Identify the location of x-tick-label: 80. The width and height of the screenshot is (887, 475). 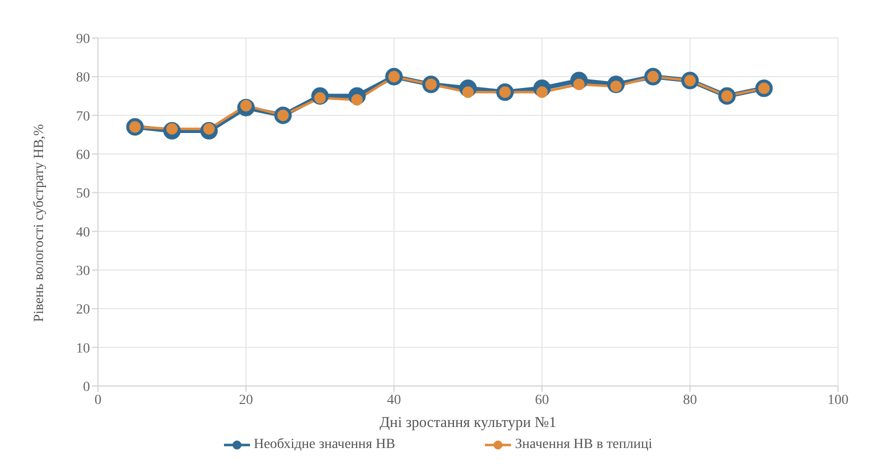
(690, 400).